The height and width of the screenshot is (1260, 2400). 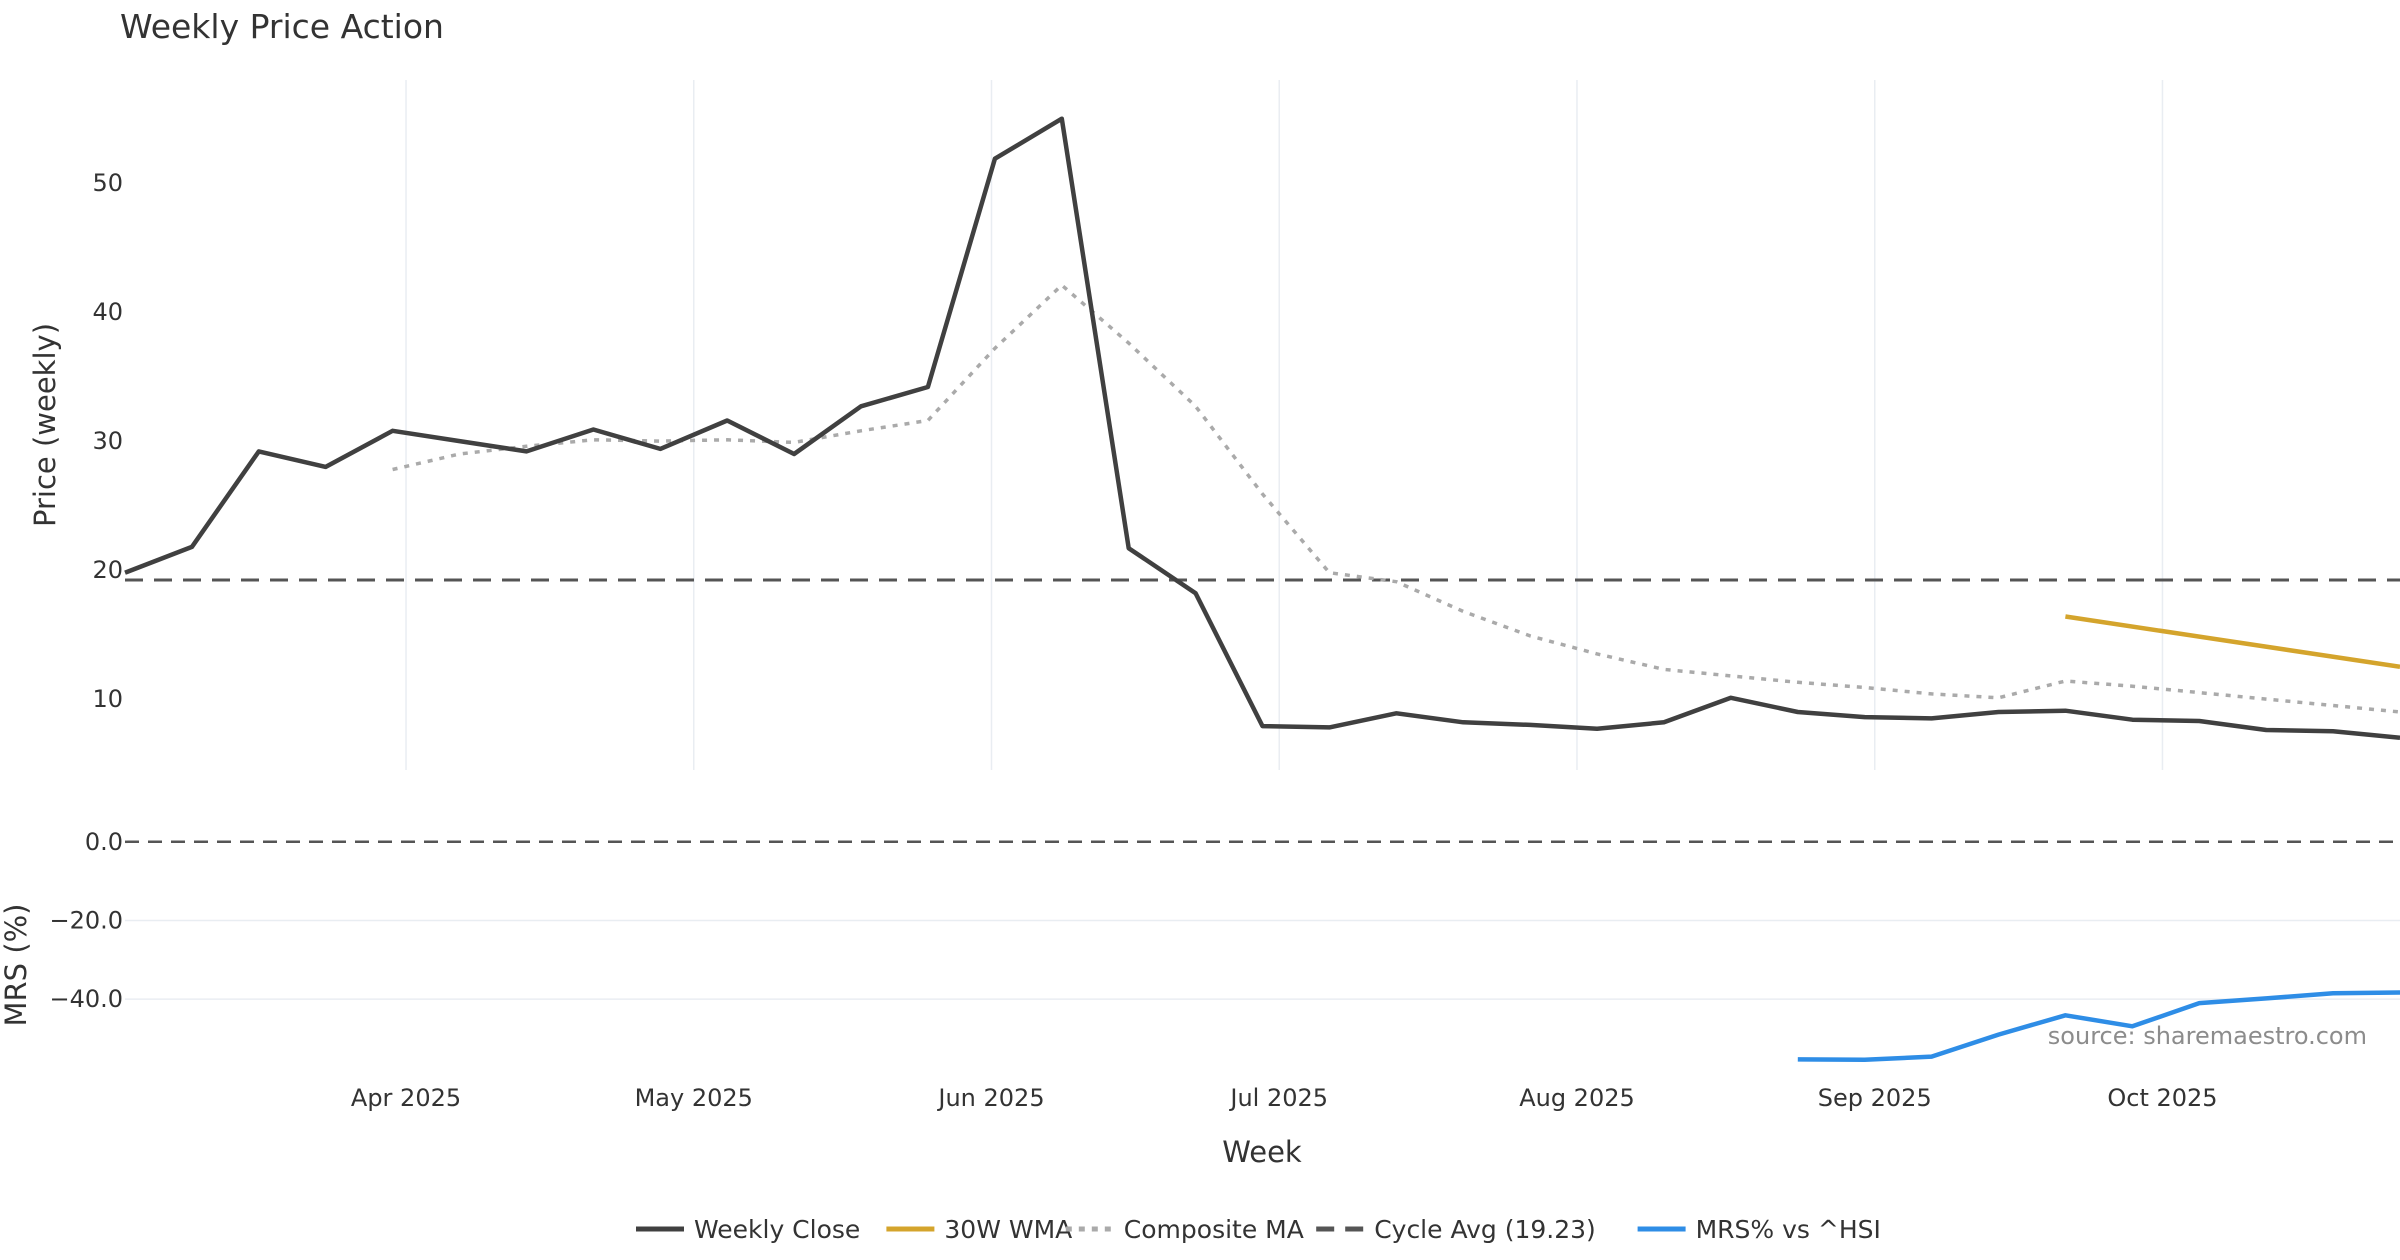 I want to click on mrs-y-tick-label-1: −20.0, so click(x=86, y=920).